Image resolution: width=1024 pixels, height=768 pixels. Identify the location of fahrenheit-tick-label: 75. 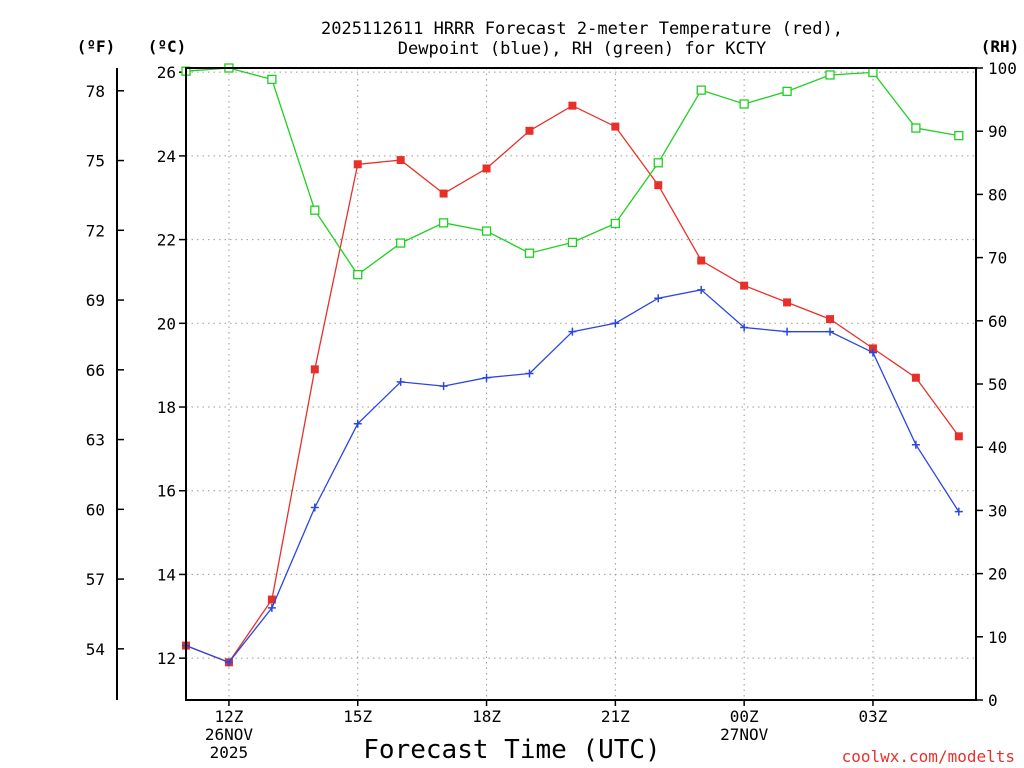
(95, 161).